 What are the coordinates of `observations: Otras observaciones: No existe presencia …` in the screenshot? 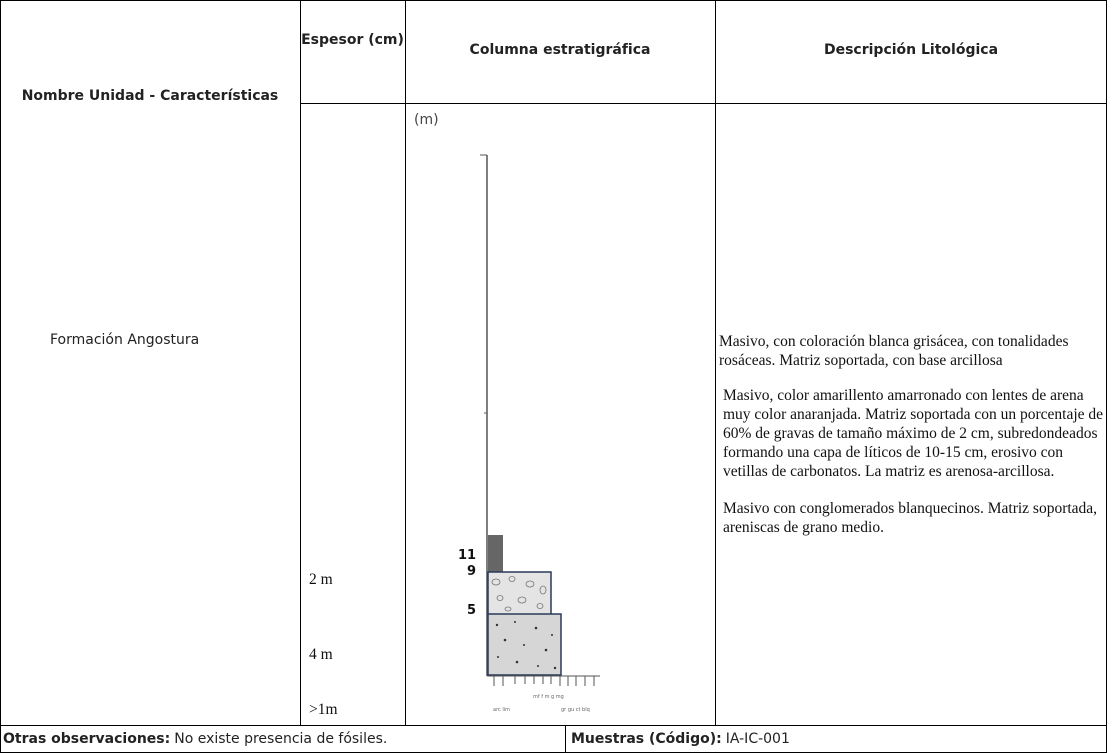 It's located at (195, 739).